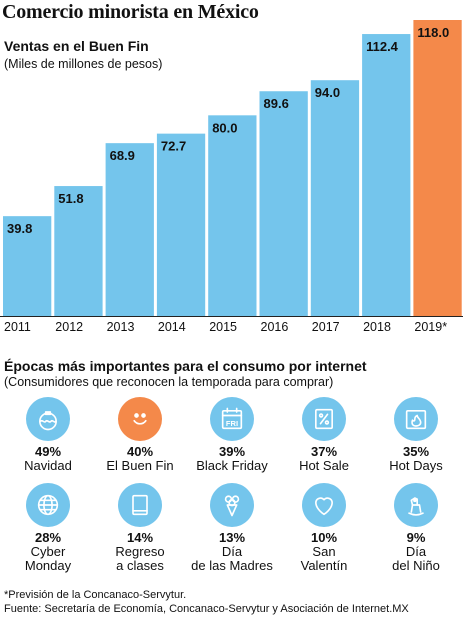 The height and width of the screenshot is (620, 463). I want to click on bar-value-label: 39.8, so click(19, 228).